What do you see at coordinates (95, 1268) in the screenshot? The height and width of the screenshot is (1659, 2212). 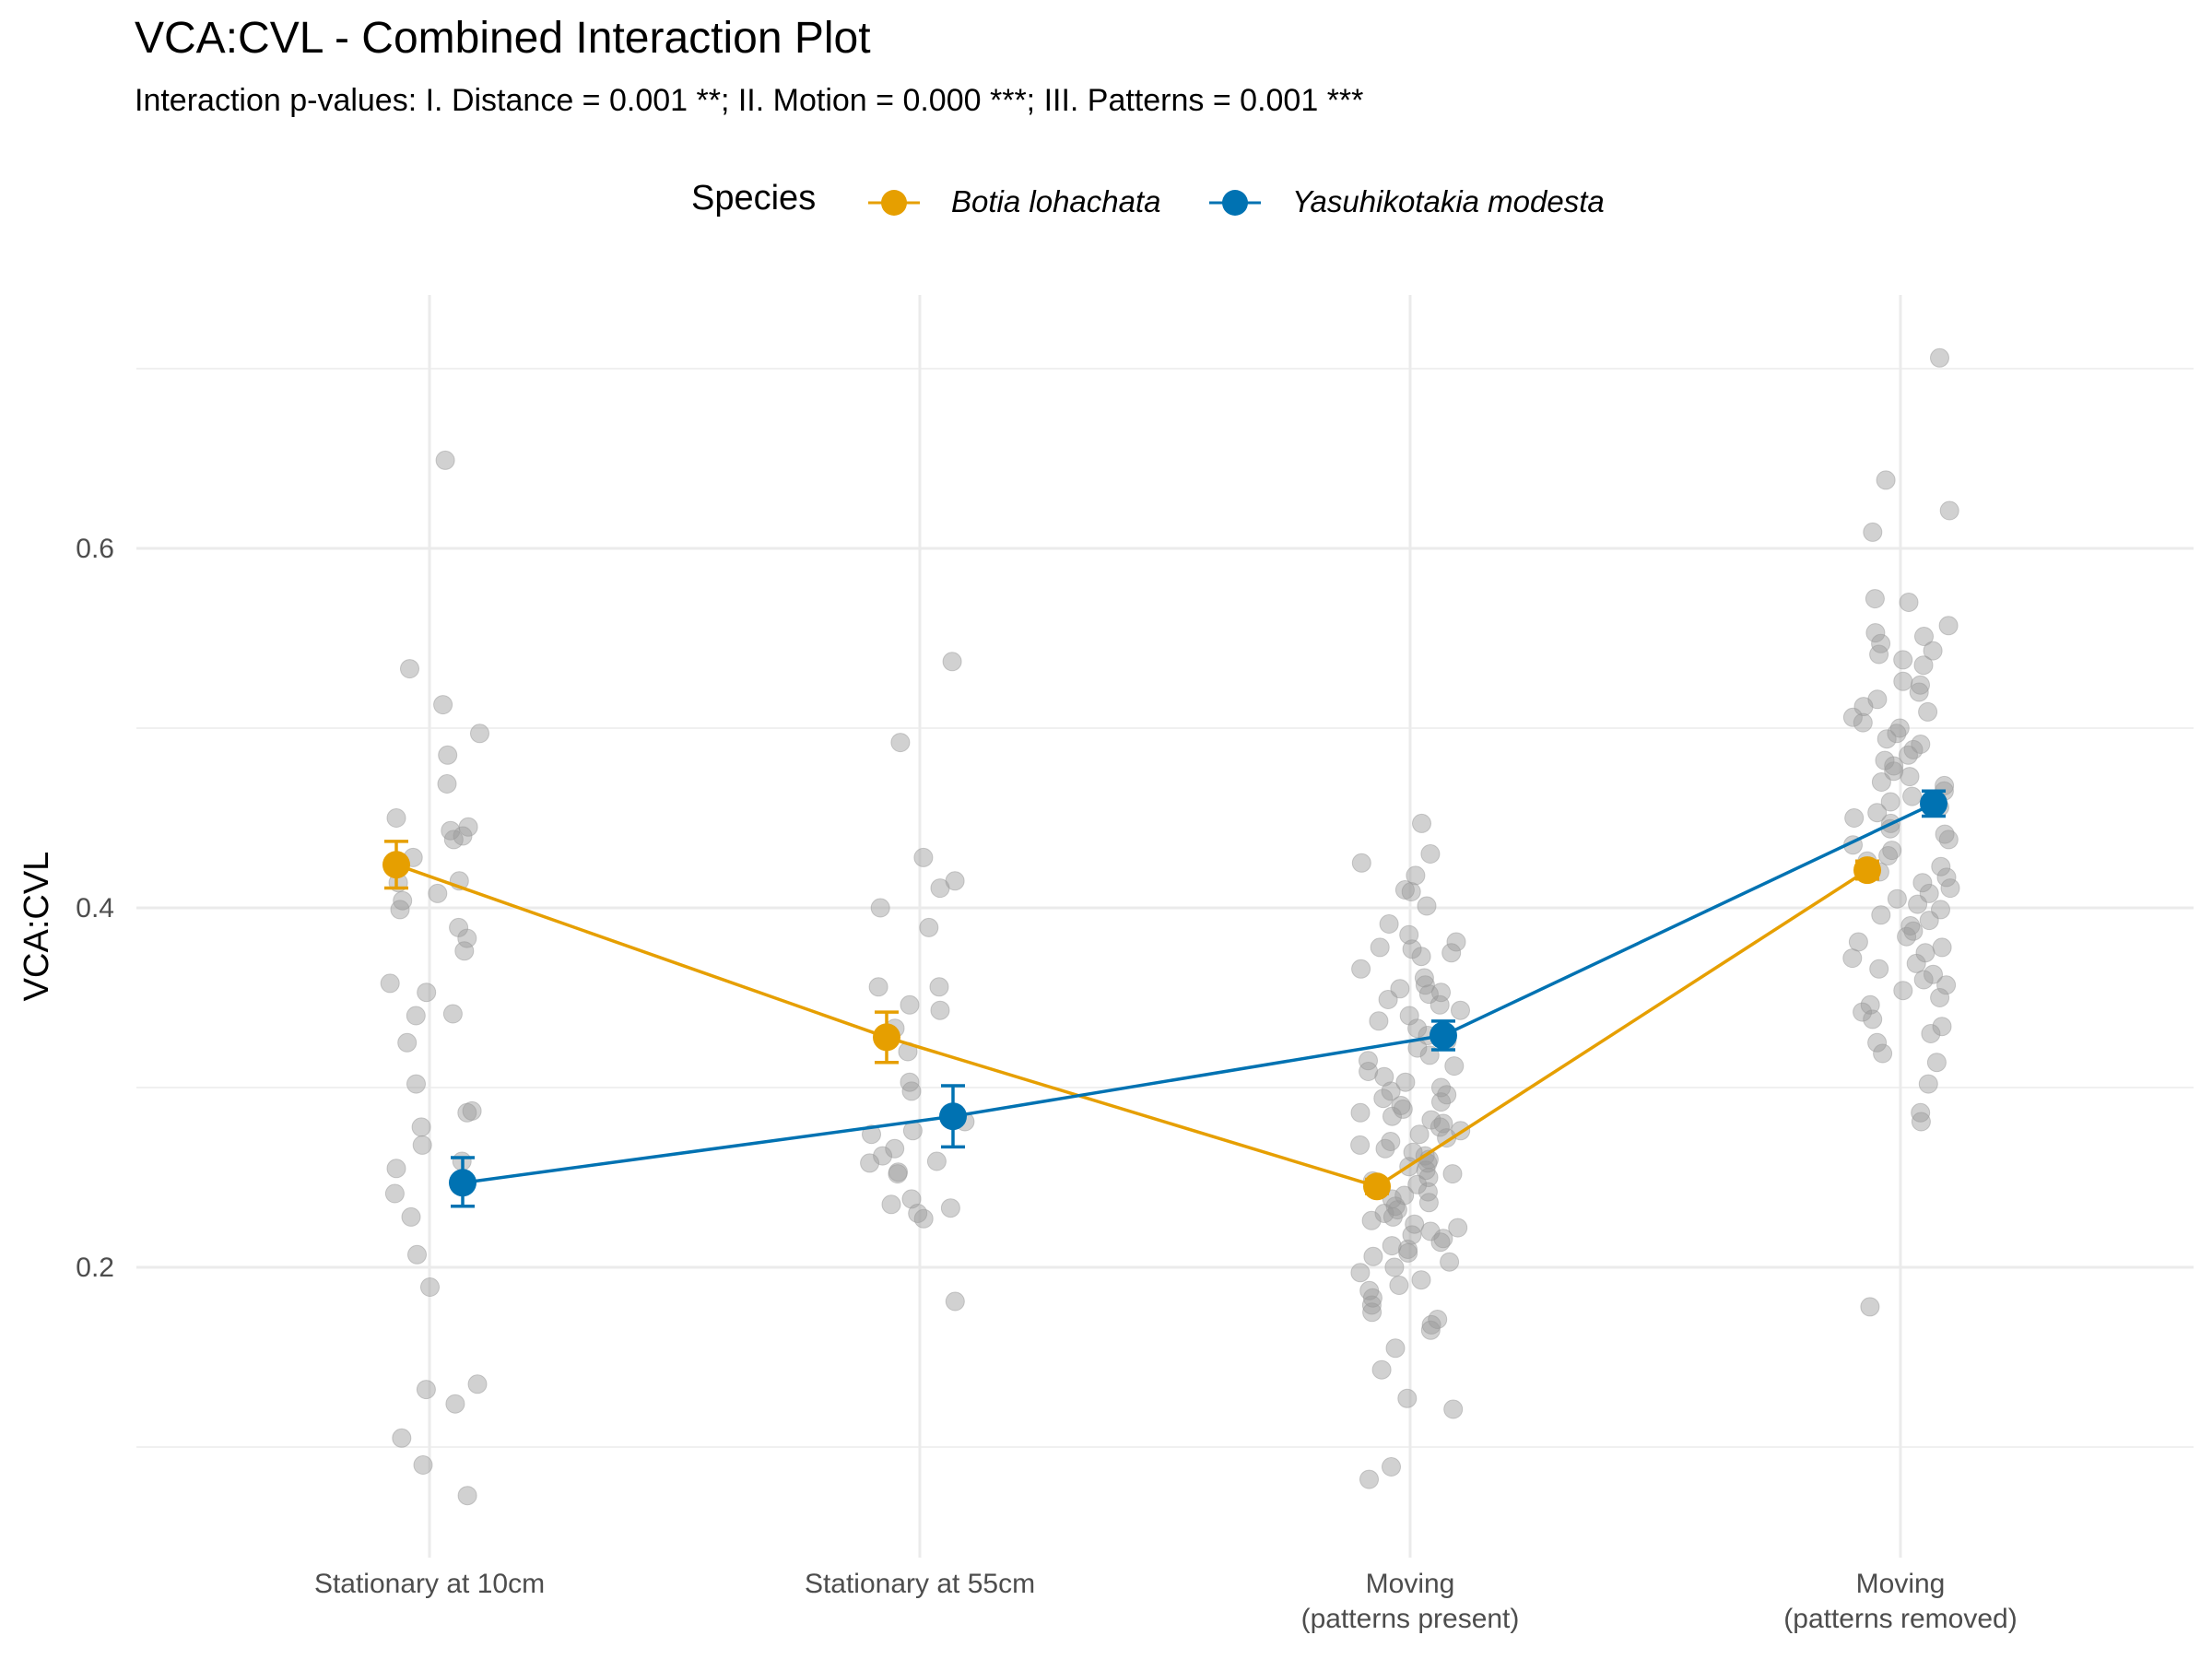 I see `y-tick-label: 0.2` at bounding box center [95, 1268].